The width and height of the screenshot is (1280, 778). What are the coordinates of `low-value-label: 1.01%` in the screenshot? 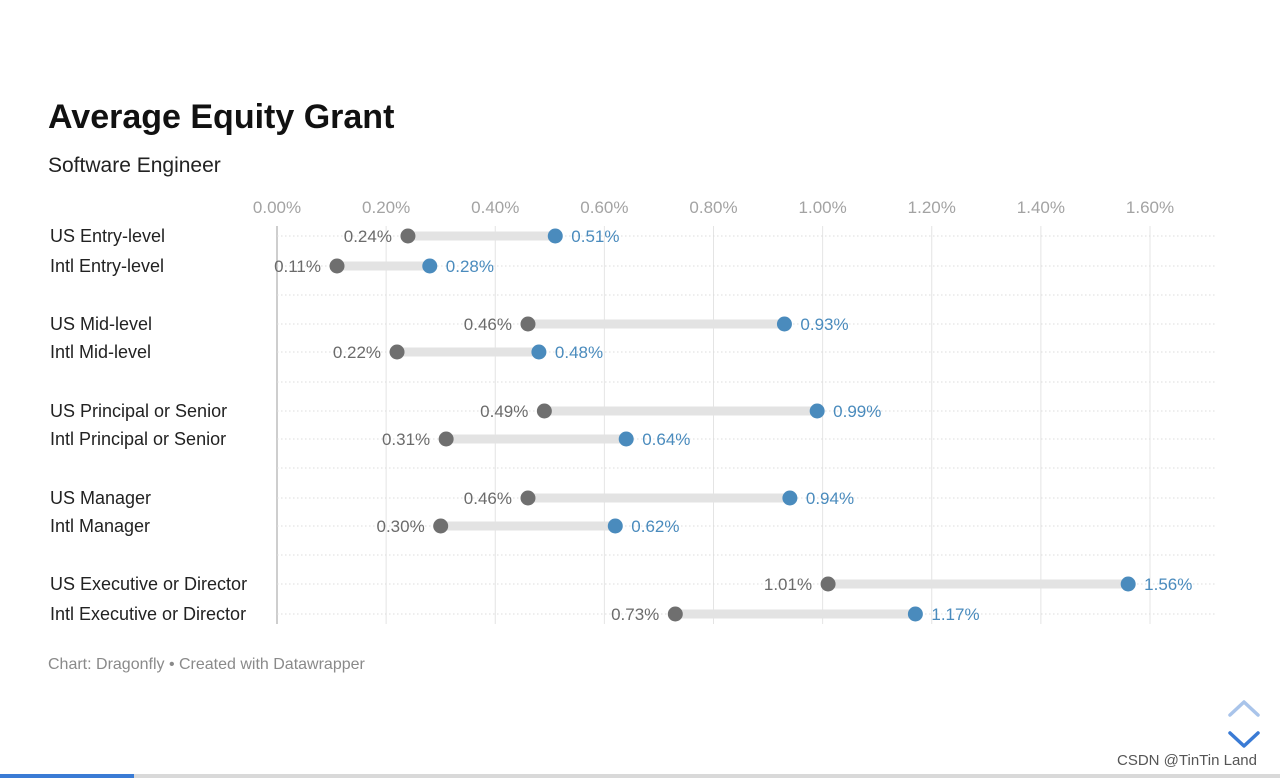 It's located at (788, 584).